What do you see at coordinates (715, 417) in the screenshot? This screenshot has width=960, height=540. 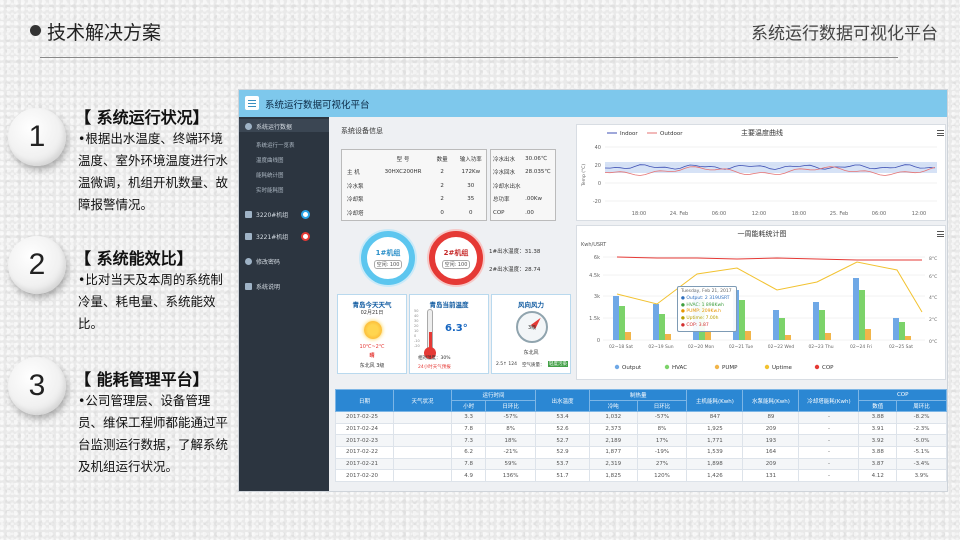 I see `table-cell: 847` at bounding box center [715, 417].